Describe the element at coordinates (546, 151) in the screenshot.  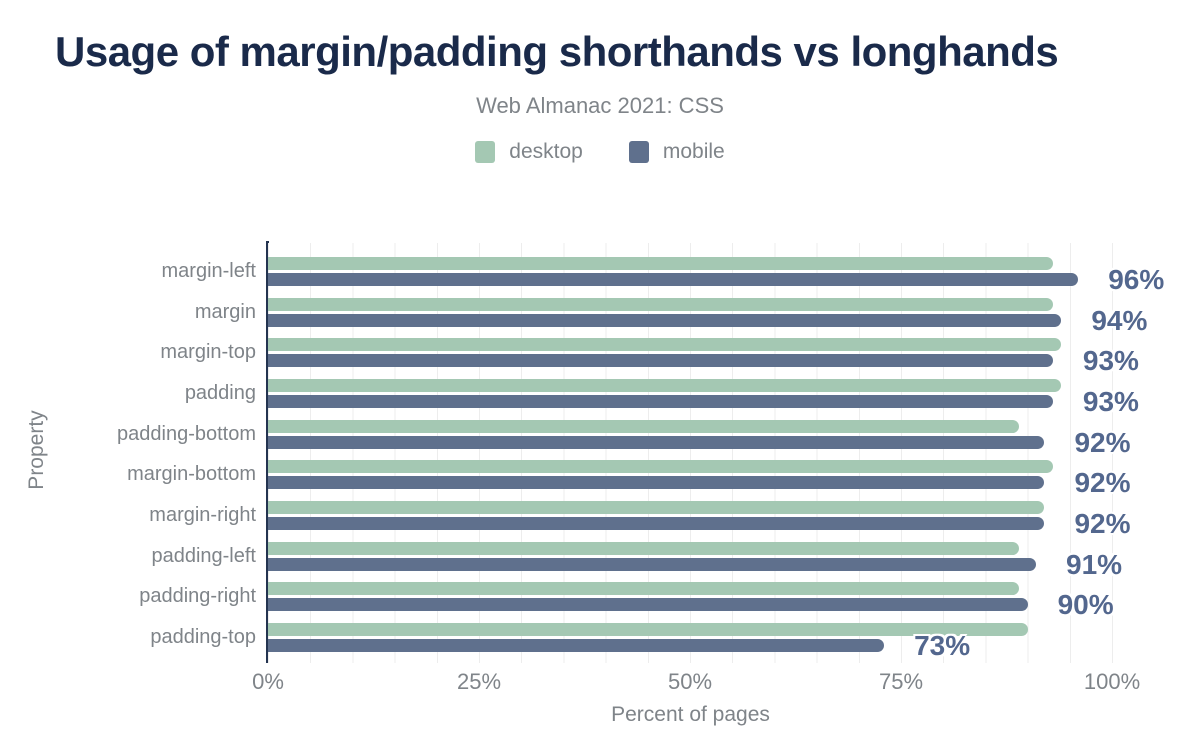
I see `legend-label-desktop: desktop` at that location.